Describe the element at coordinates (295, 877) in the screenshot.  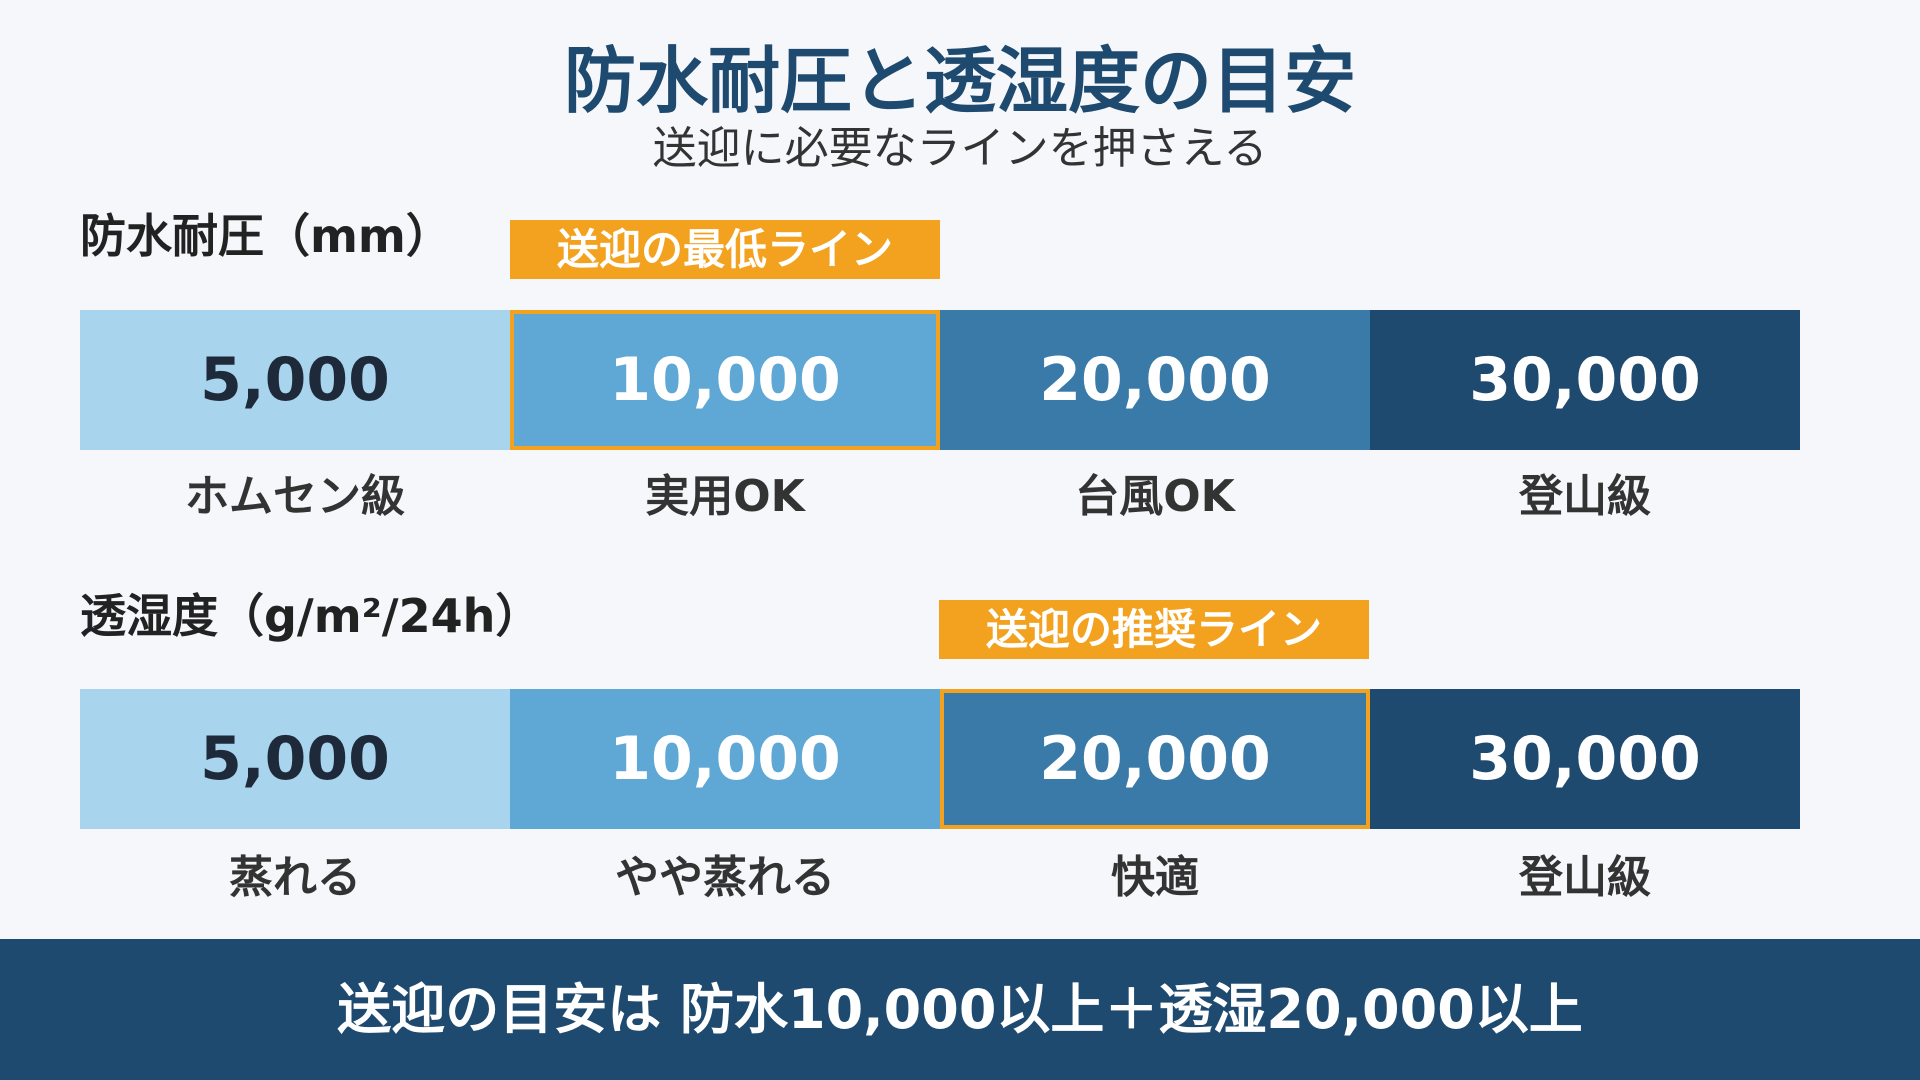
I see `cell-label: 蒸れる` at that location.